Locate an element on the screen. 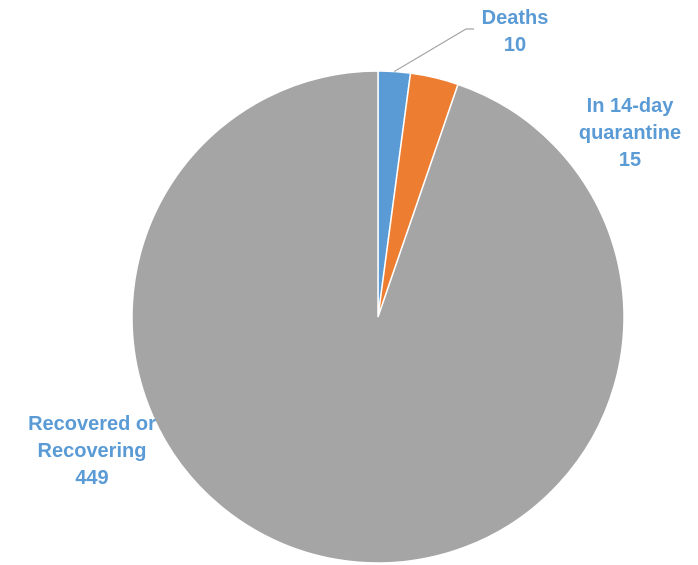 The width and height of the screenshot is (698, 565). label-text-line: quarantine is located at coordinates (630, 133).